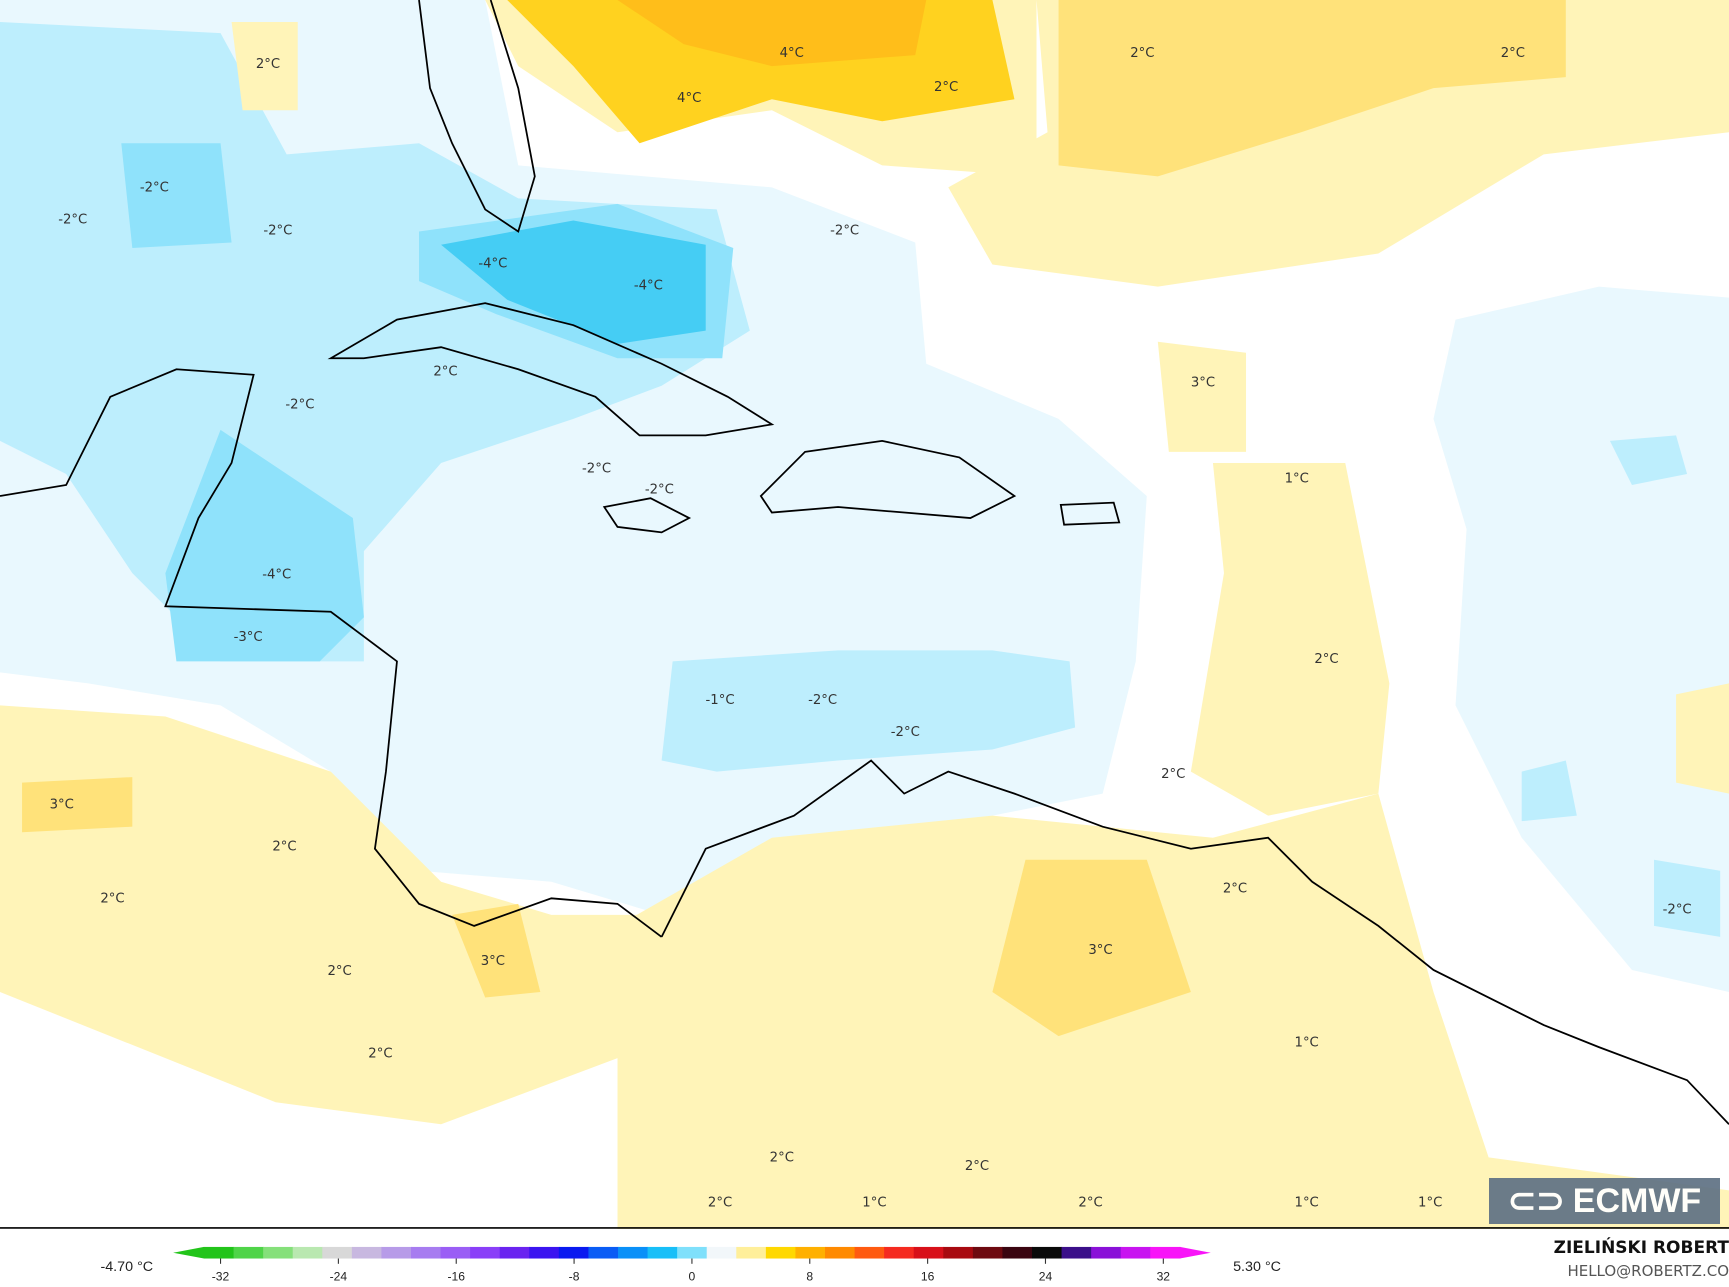 This screenshot has height=1287, width=1729. What do you see at coordinates (573, 282) in the screenshot?
I see `cold-deep-region` at bounding box center [573, 282].